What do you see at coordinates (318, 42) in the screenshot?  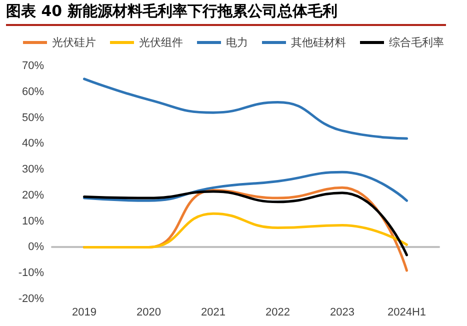 I see `legend-label: 其他硅材料` at bounding box center [318, 42].